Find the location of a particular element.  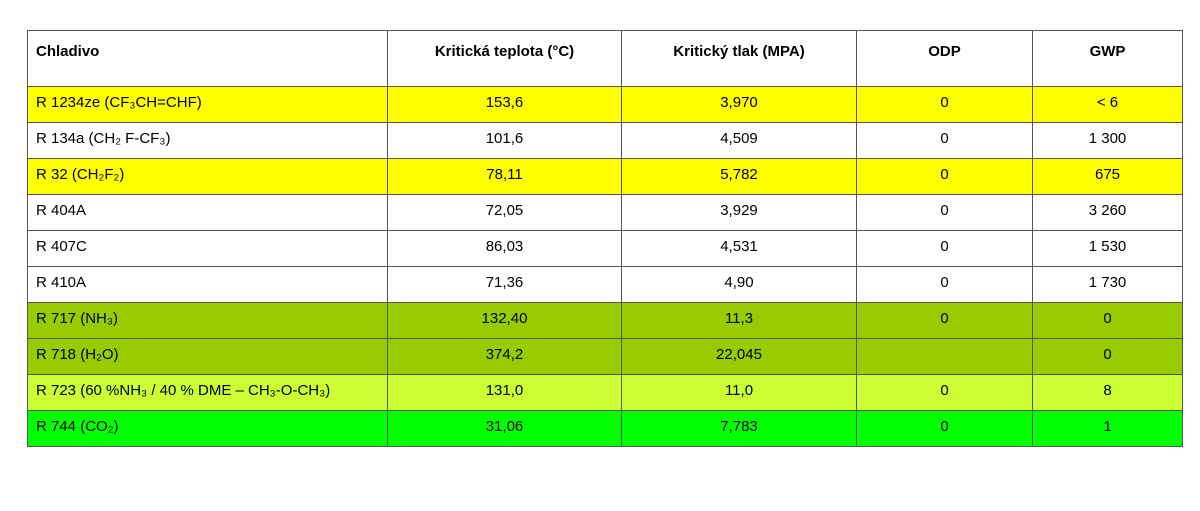

table-cell: 153,6 is located at coordinates (504, 104).